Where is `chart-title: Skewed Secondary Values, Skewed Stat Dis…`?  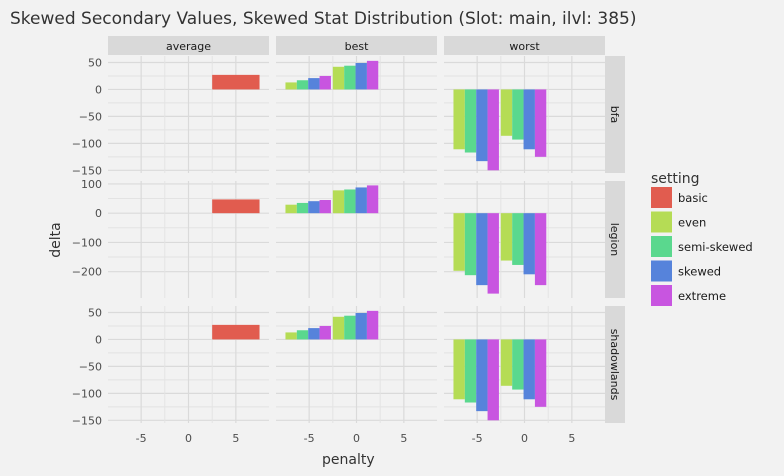
chart-title: Skewed Secondary Values, Skewed Stat Dis… is located at coordinates (323, 19).